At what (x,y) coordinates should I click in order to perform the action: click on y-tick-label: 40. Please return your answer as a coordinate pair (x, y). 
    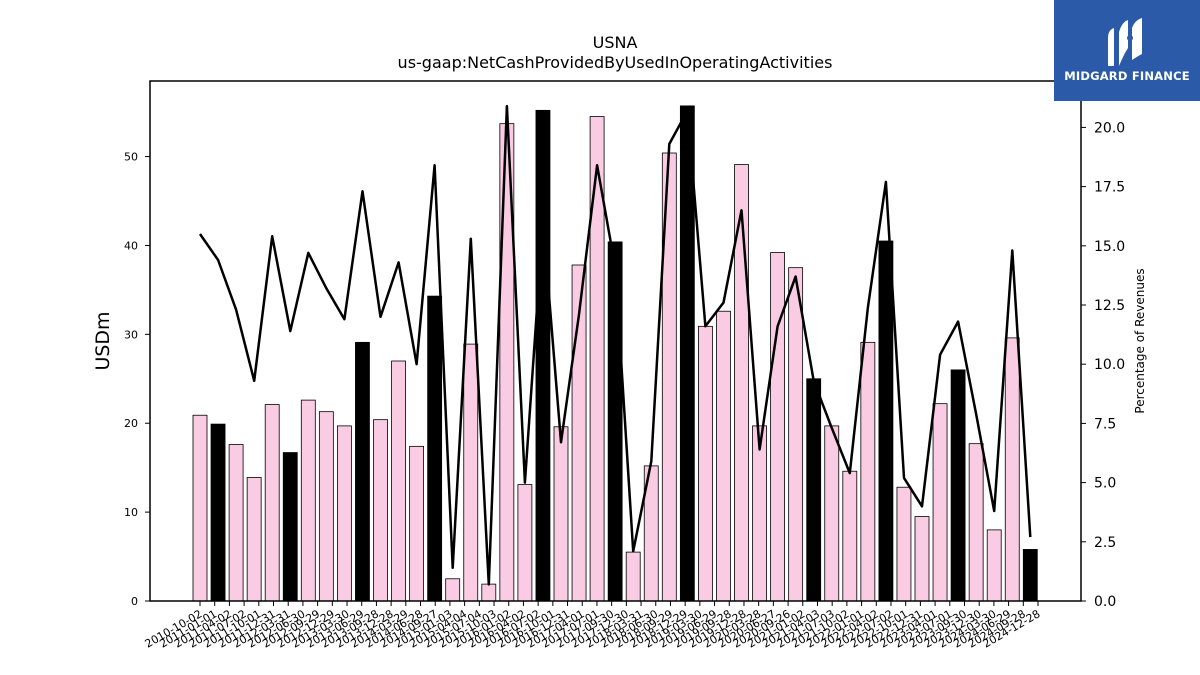
    Looking at the image, I should click on (131, 245).